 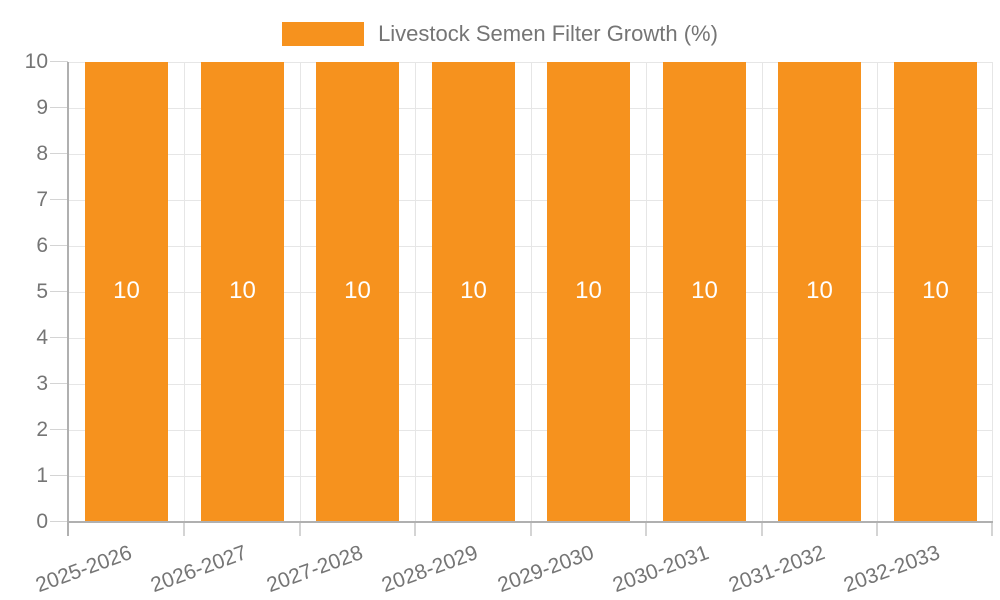 What do you see at coordinates (530, 522) in the screenshot?
I see `x-axis-line` at bounding box center [530, 522].